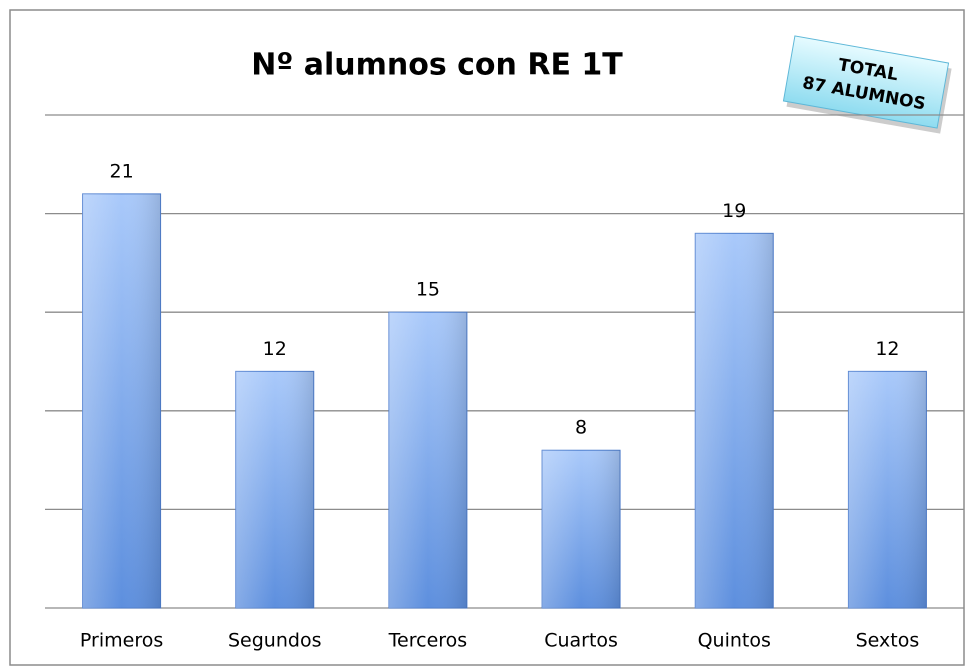  What do you see at coordinates (428, 290) in the screenshot?
I see `data-label: 15` at bounding box center [428, 290].